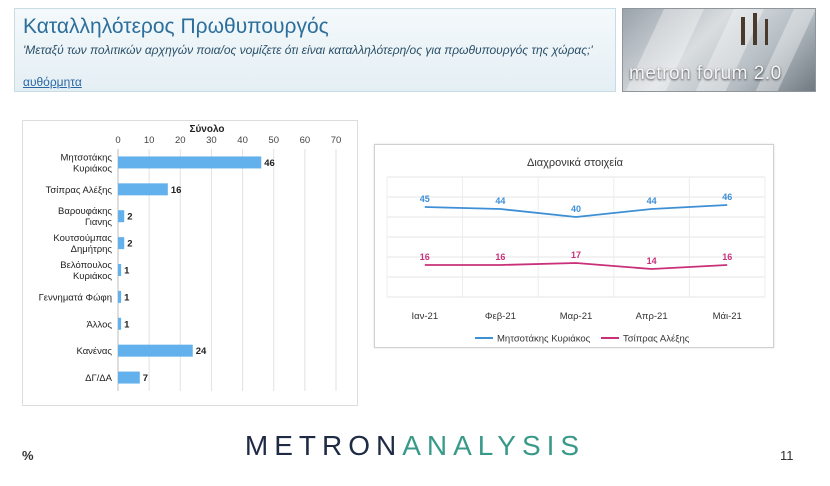 Image resolution: width=830 pixels, height=486 pixels. I want to click on bar-category-label: Γιανης, so click(98, 222).